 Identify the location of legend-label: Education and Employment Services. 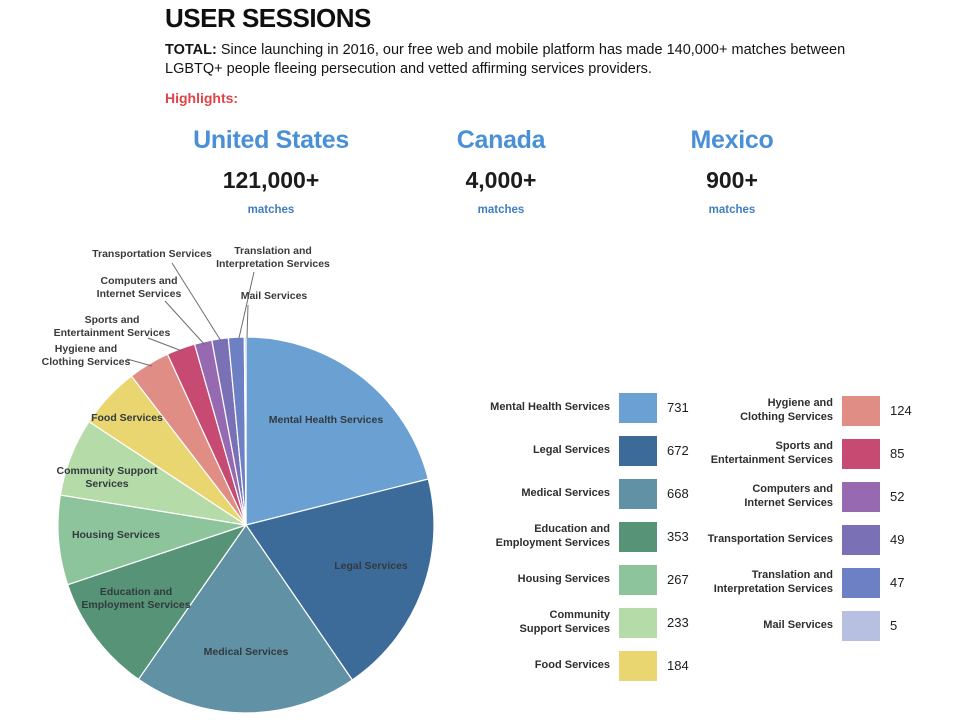
(552, 536).